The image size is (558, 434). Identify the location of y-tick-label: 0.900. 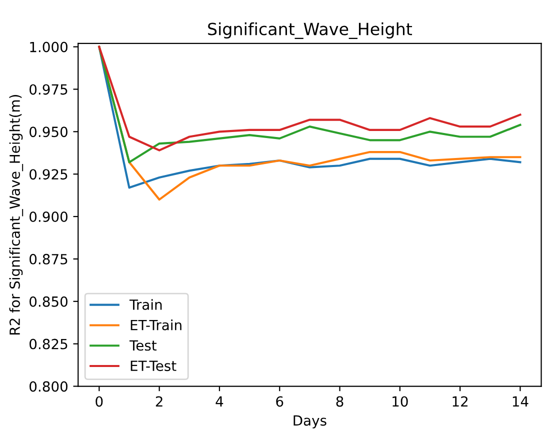
(49, 216).